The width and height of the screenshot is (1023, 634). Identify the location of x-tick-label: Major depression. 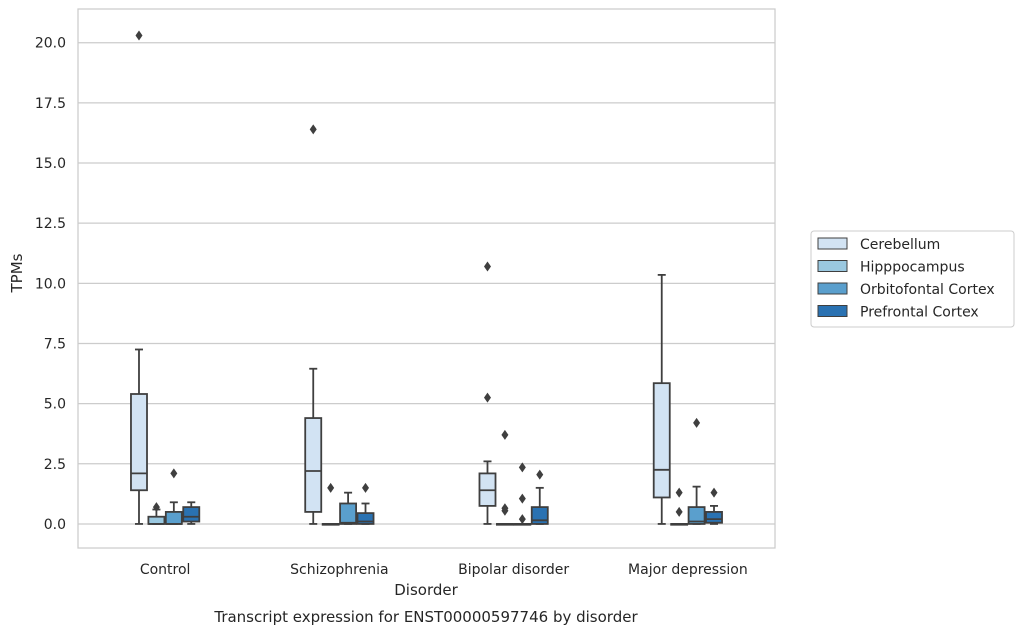
(688, 570).